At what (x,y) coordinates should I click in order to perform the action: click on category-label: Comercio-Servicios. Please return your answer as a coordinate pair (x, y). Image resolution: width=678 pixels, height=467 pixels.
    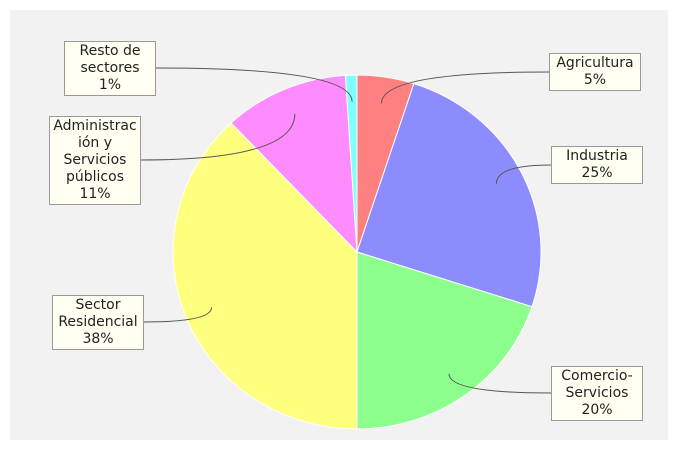
    Looking at the image, I should click on (597, 384).